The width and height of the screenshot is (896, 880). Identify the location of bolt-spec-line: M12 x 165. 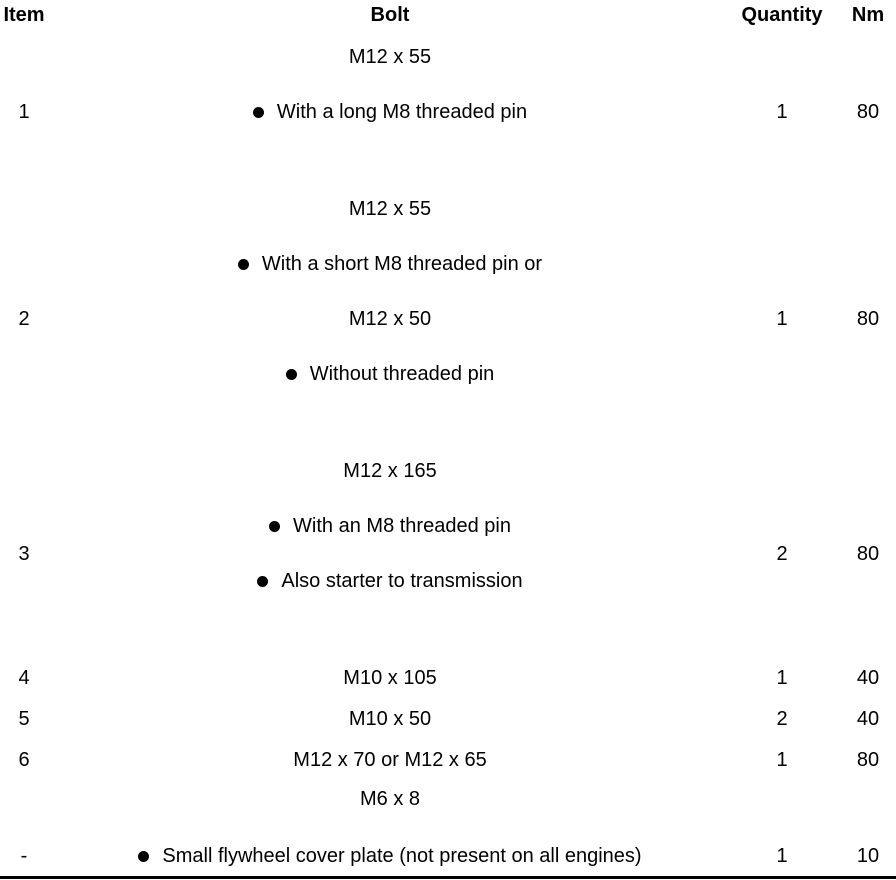
(390, 471).